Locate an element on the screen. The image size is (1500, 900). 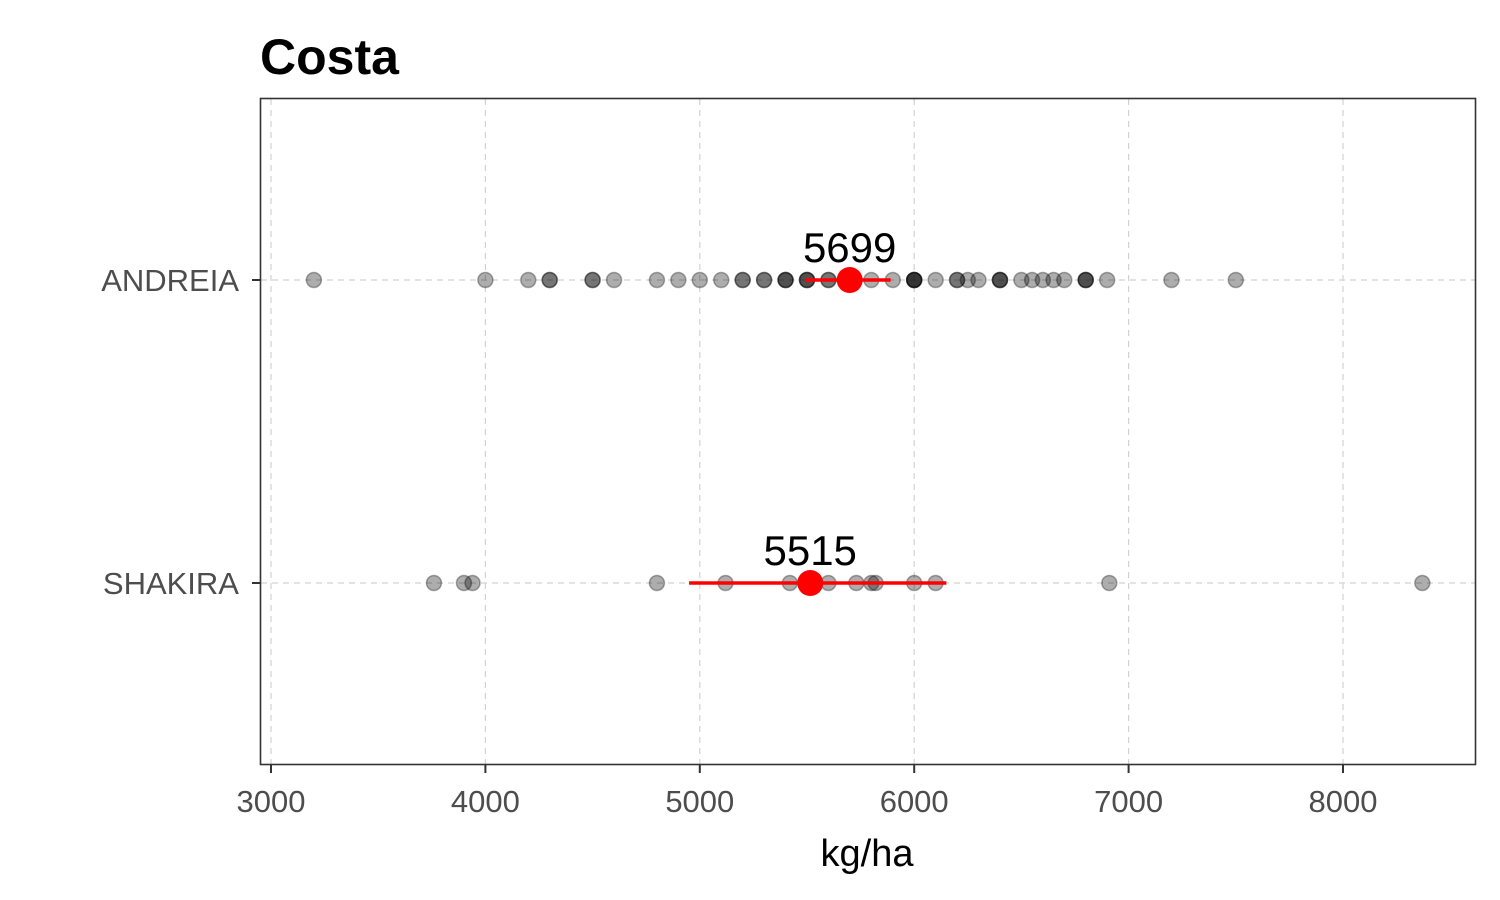
mean-summaries: 5699 5515 is located at coordinates (818, 410).